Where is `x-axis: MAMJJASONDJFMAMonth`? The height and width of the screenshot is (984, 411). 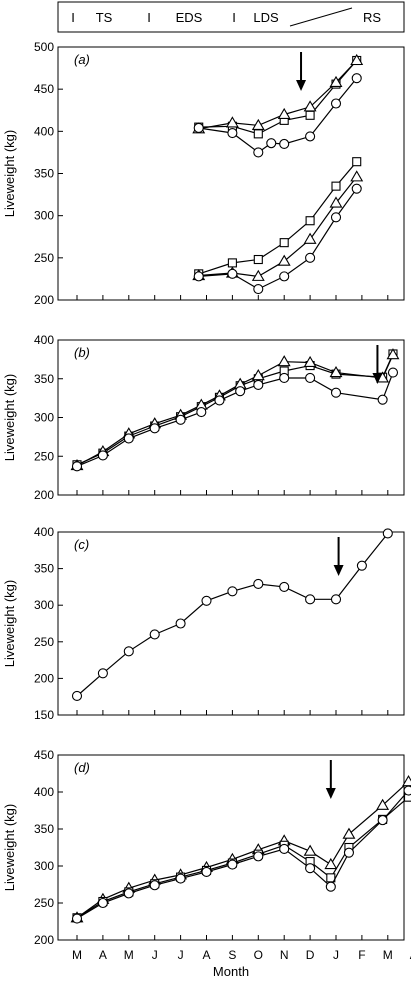 x-axis: MAMJJASONDJFMAMonth is located at coordinates (241, 963).